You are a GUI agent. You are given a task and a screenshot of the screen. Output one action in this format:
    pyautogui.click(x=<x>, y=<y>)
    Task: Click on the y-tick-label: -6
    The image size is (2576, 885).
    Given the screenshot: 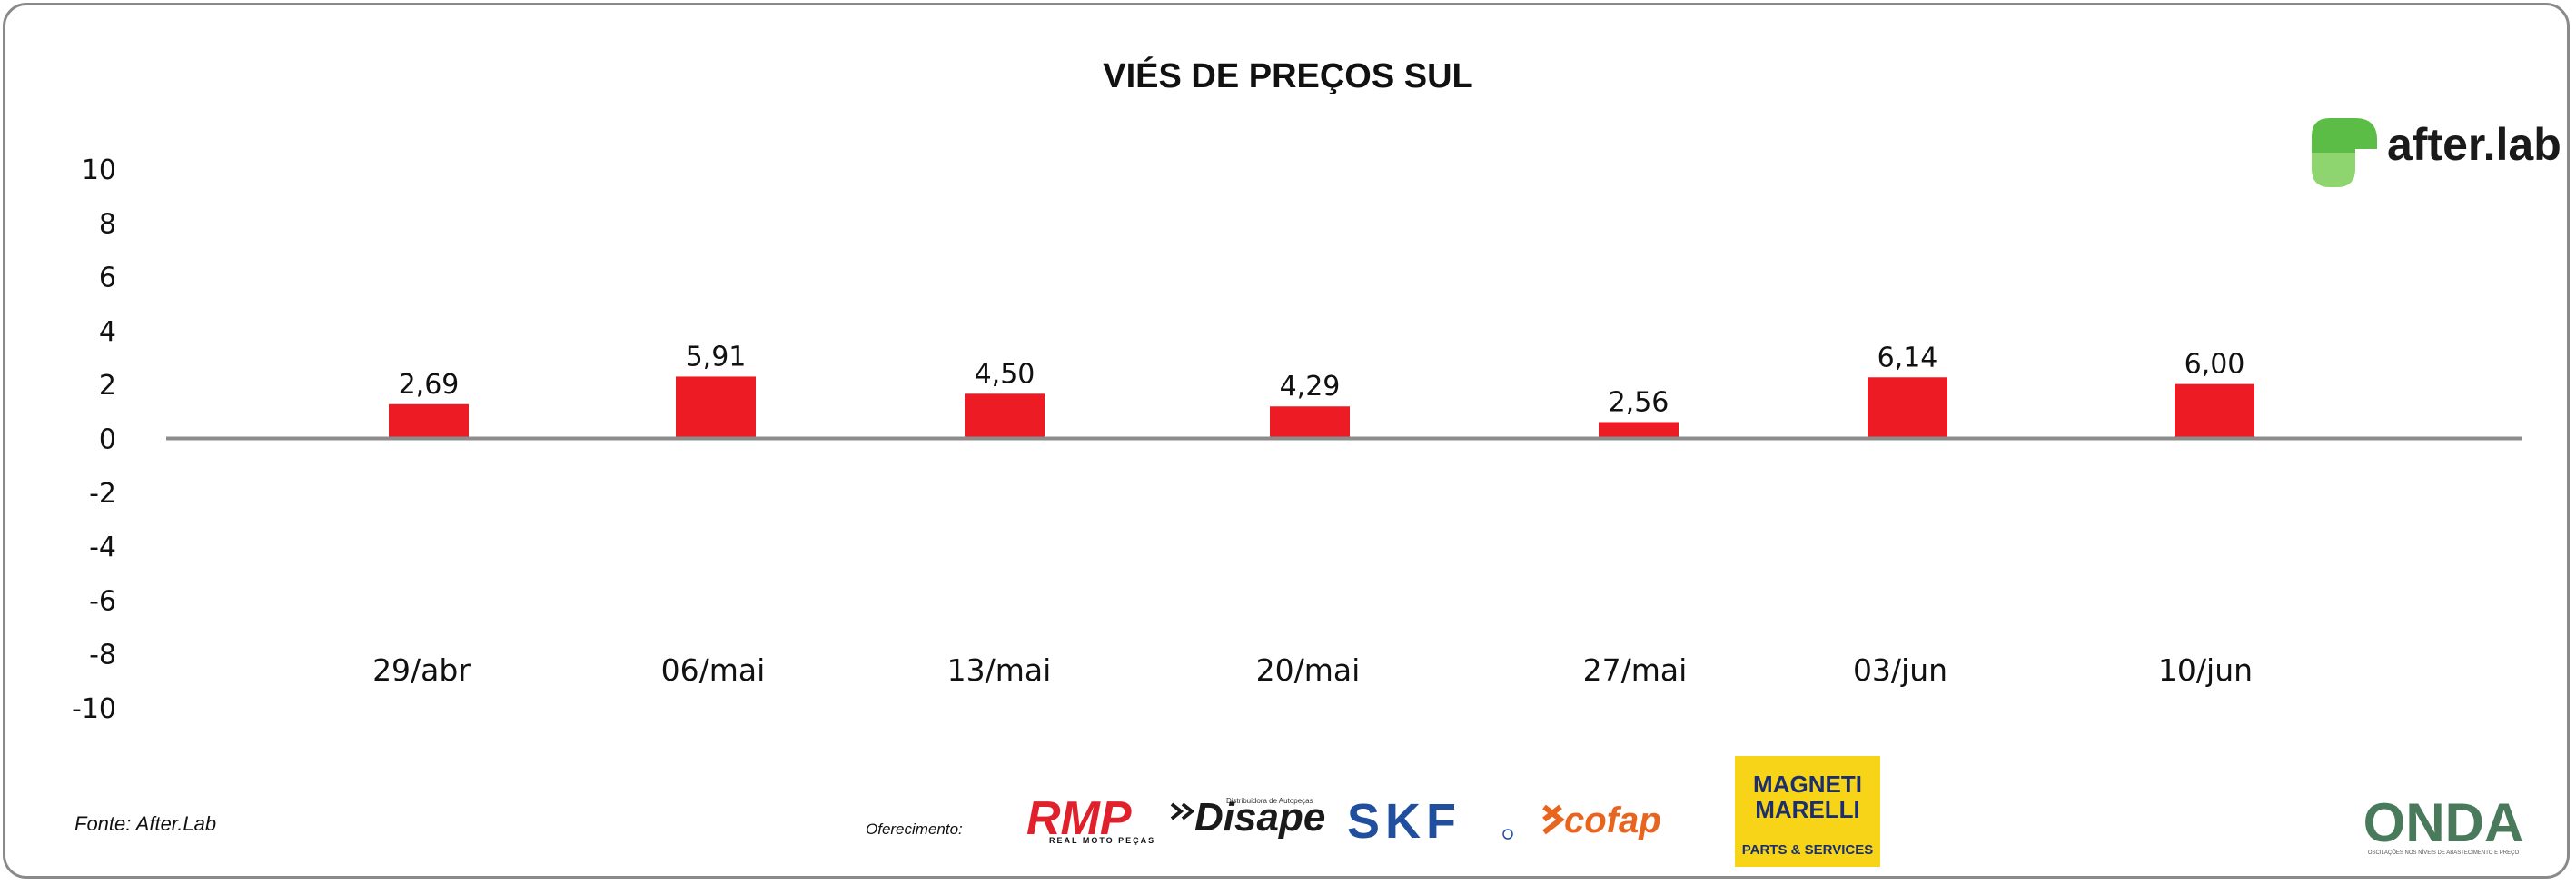 What is the action you would take?
    pyautogui.click(x=102, y=601)
    